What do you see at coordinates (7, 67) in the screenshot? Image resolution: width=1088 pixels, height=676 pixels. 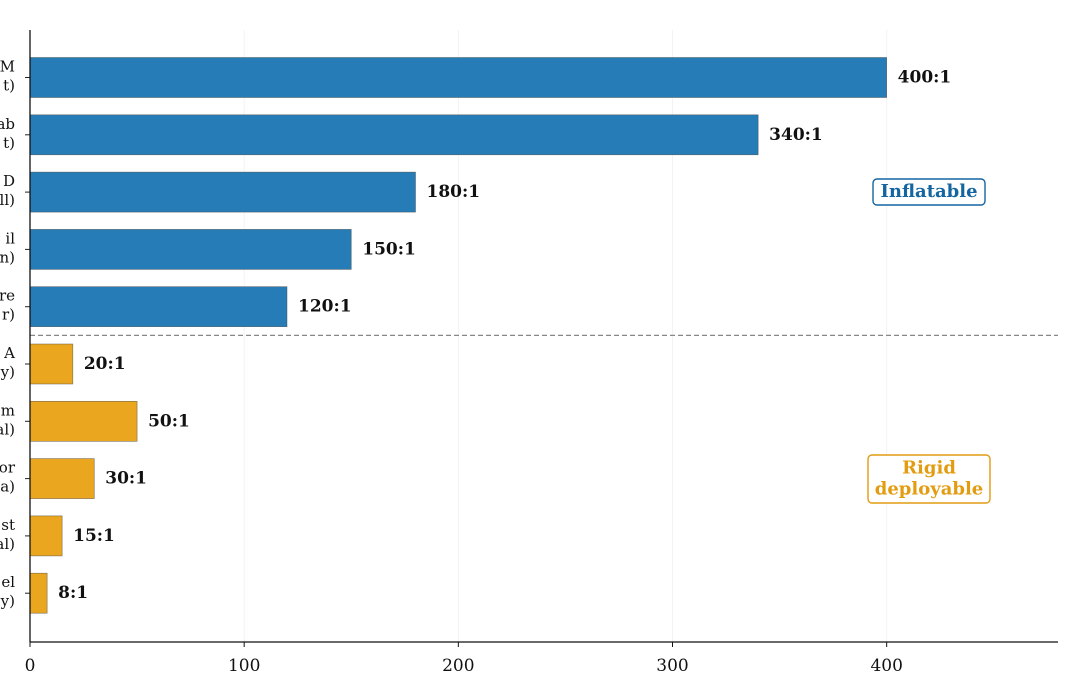 I see `category-label-0-line1: M` at bounding box center [7, 67].